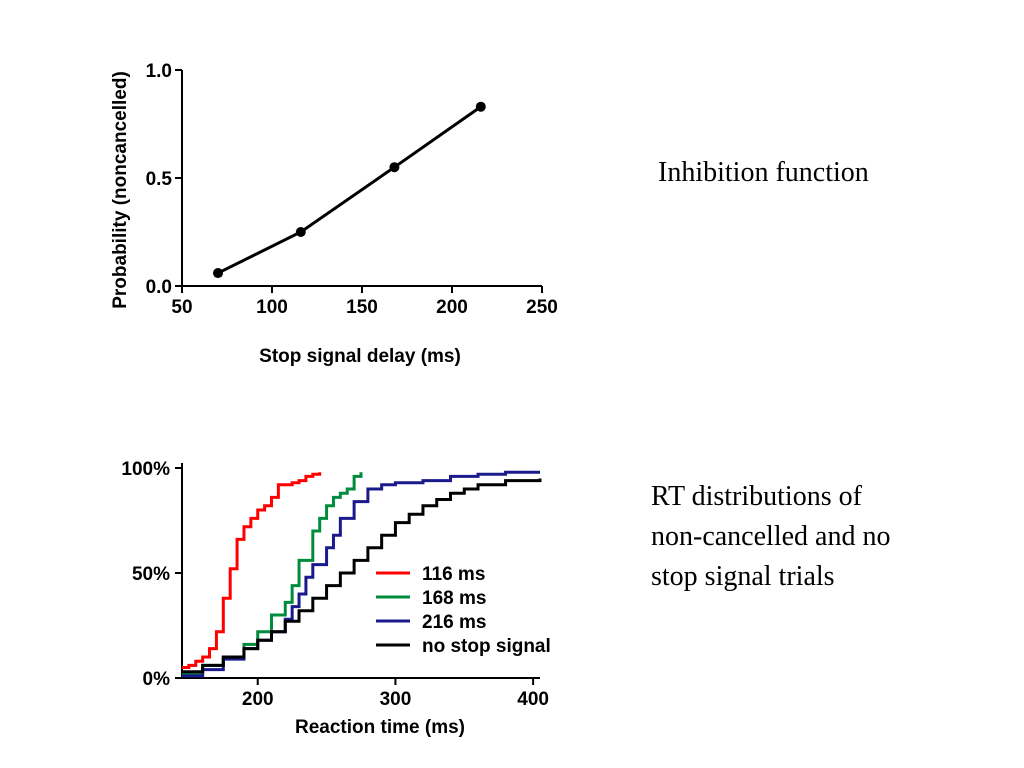  Describe the element at coordinates (151, 574) in the screenshot. I see `y-tick-label: 50%` at that location.